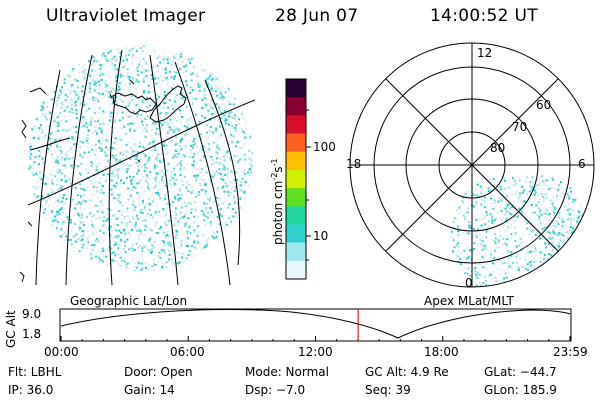  I want to click on geo-panel-label: Geographic Lat/Lon, so click(129, 301).